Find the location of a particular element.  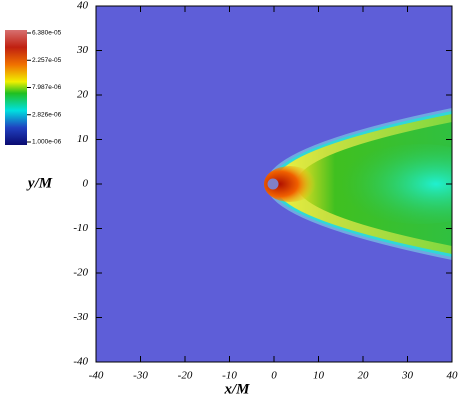

y-axis-label: y/M is located at coordinates (39, 183).